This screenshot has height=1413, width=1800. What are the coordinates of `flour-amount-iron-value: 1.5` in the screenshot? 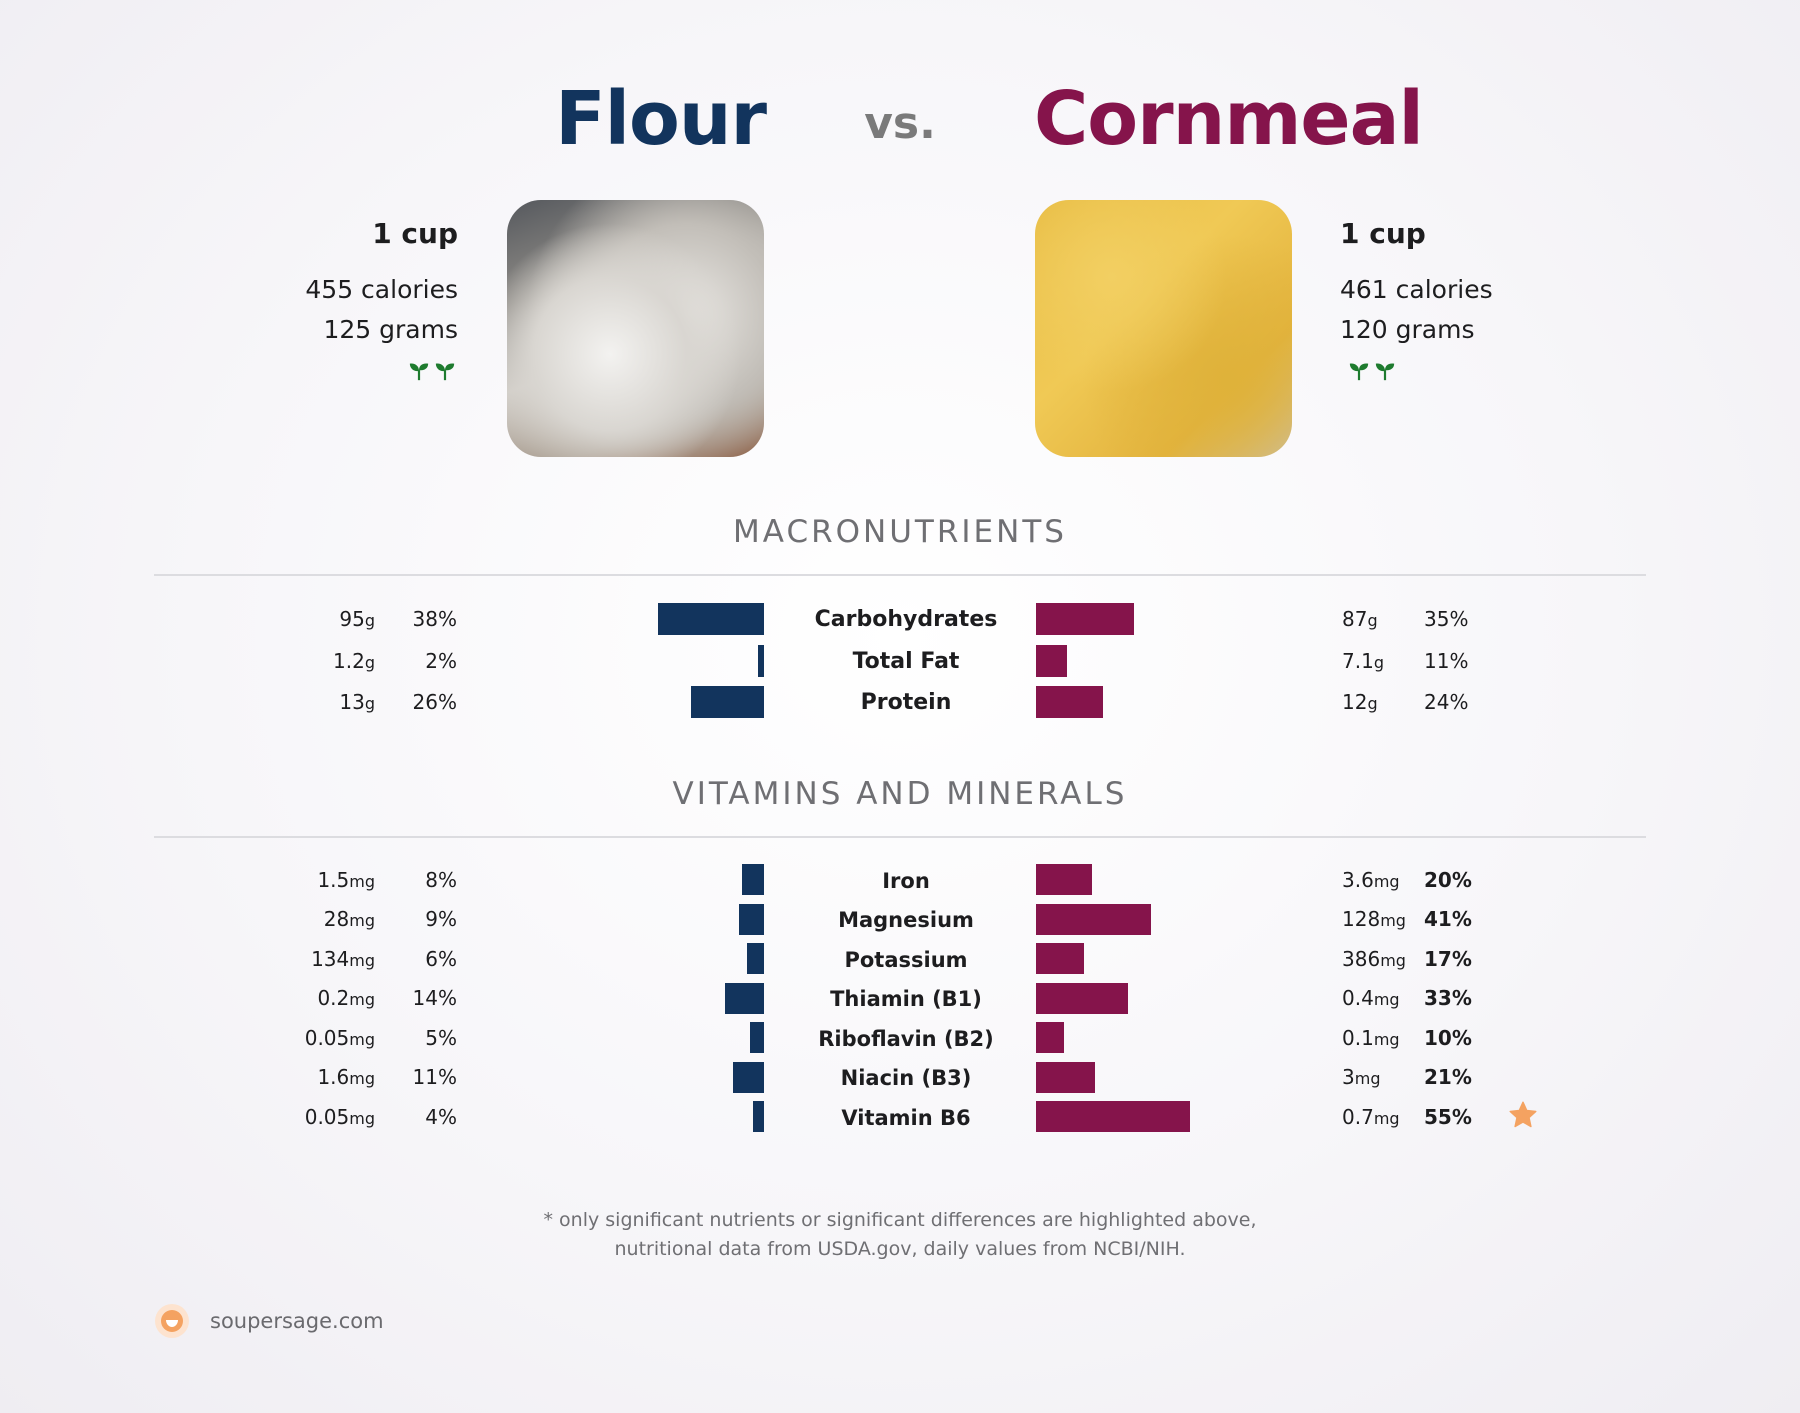 It's located at (333, 879).